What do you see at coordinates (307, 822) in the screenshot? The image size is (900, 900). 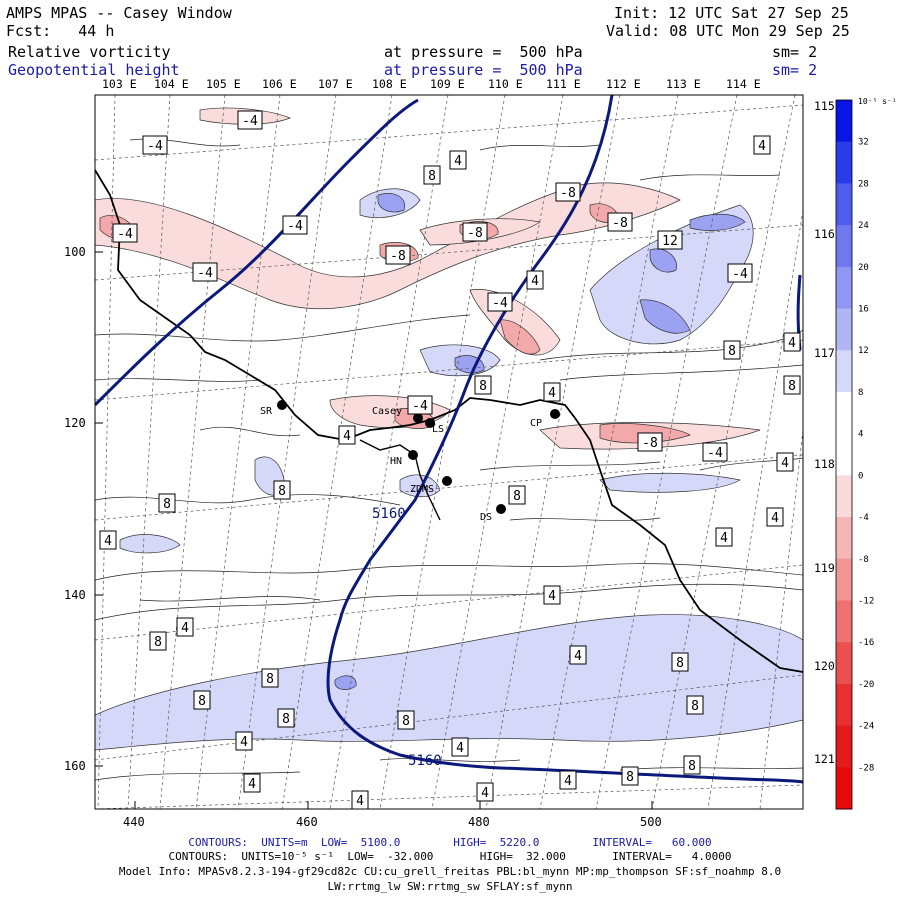 I see `x-tick-label: 460` at bounding box center [307, 822].